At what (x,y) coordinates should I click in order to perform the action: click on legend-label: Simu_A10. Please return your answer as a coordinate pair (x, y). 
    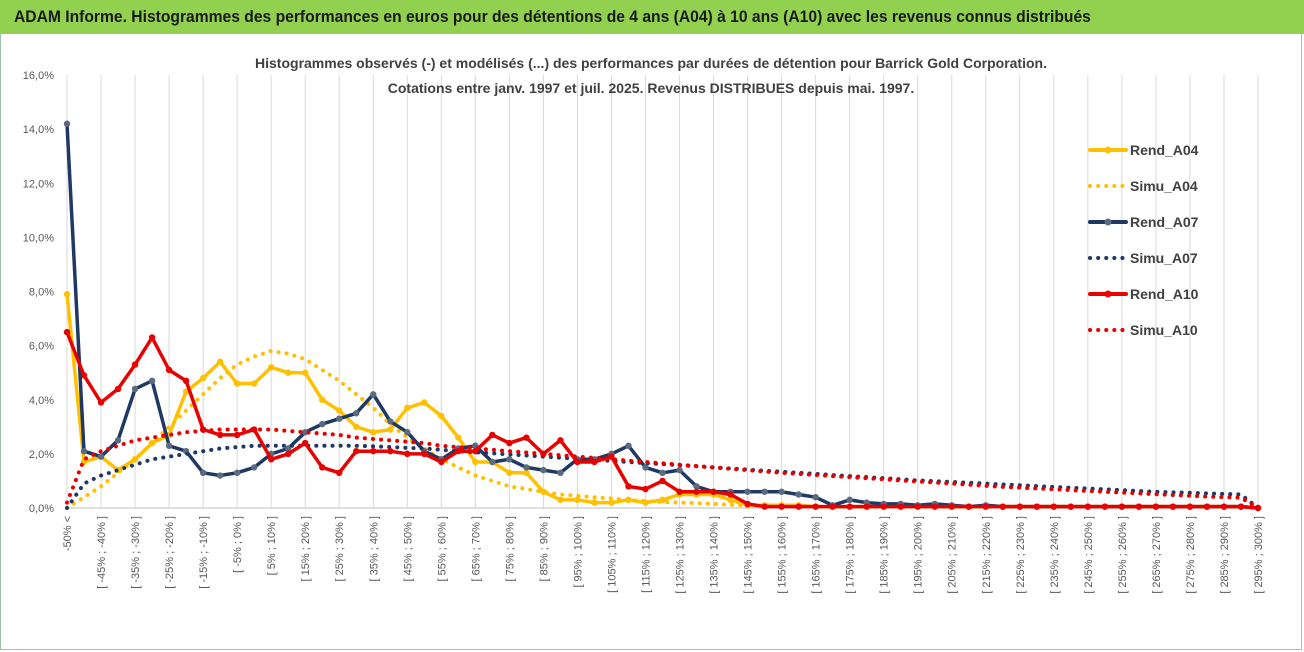
    Looking at the image, I should click on (1164, 330).